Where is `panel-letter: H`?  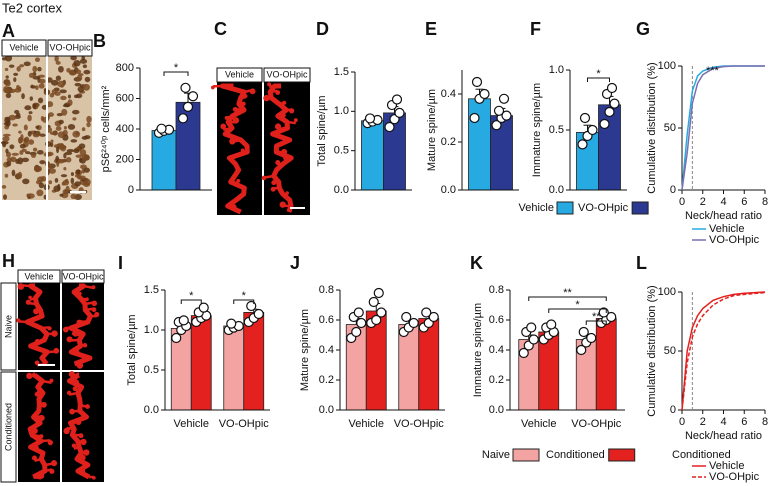 panel-letter: H is located at coordinates (8, 261).